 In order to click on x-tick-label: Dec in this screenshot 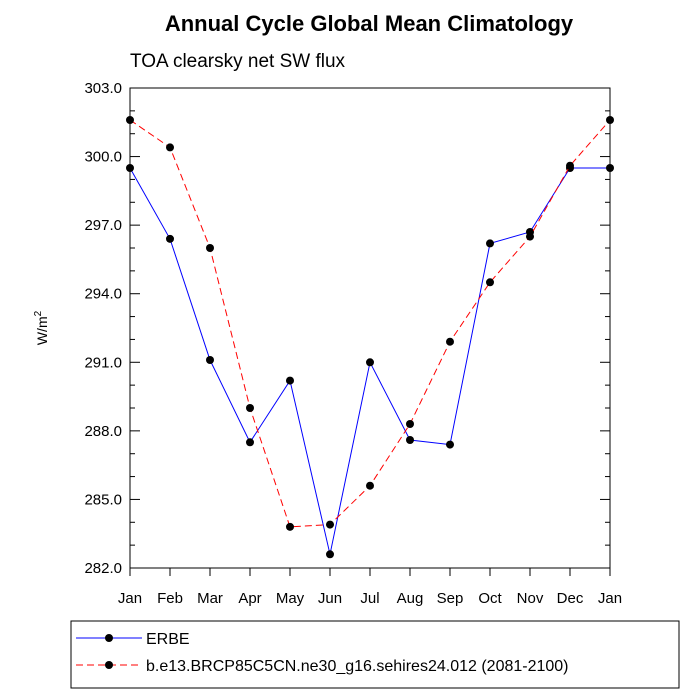, I will do `click(570, 598)`.